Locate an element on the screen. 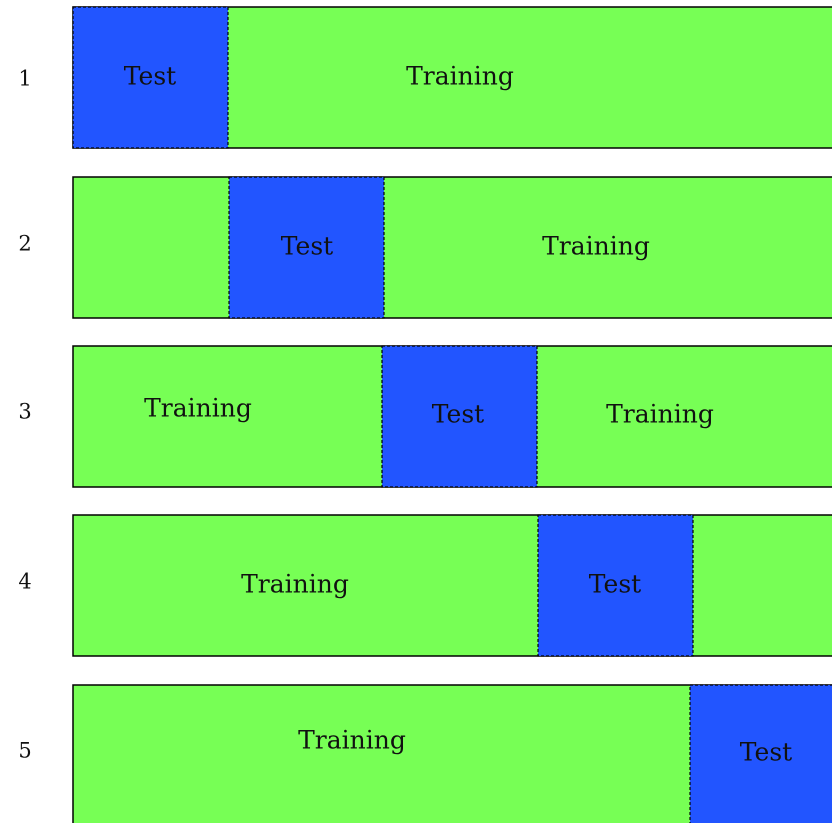 This screenshot has width=832, height=823. row-number: 3 is located at coordinates (24, 412).